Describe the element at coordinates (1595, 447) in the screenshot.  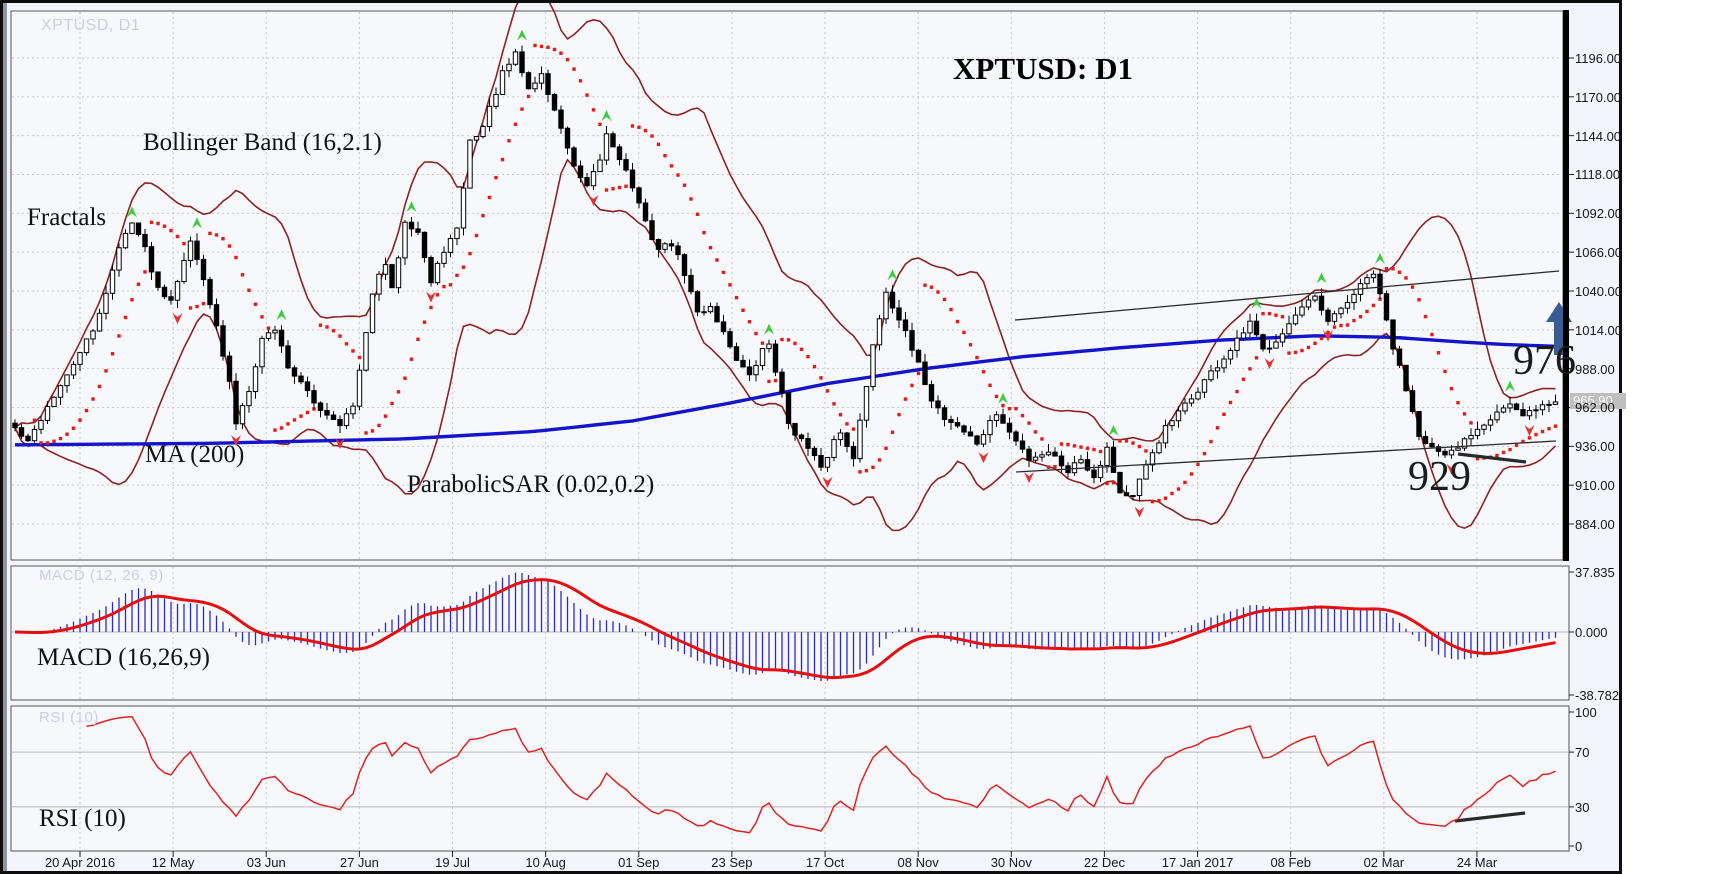
I see `price-axis-label: 936.00` at that location.